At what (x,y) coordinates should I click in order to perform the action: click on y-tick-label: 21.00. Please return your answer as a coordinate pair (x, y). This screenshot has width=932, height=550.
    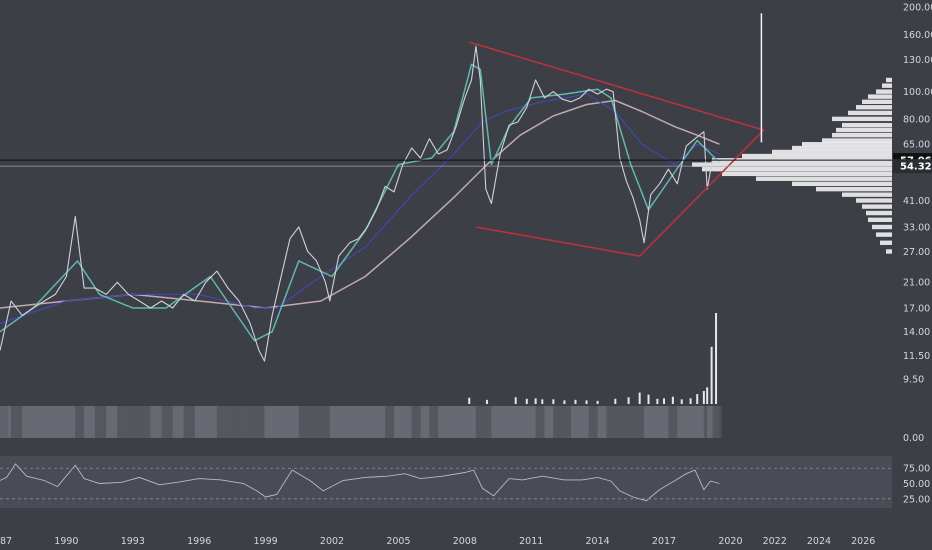
    Looking at the image, I should click on (916, 283).